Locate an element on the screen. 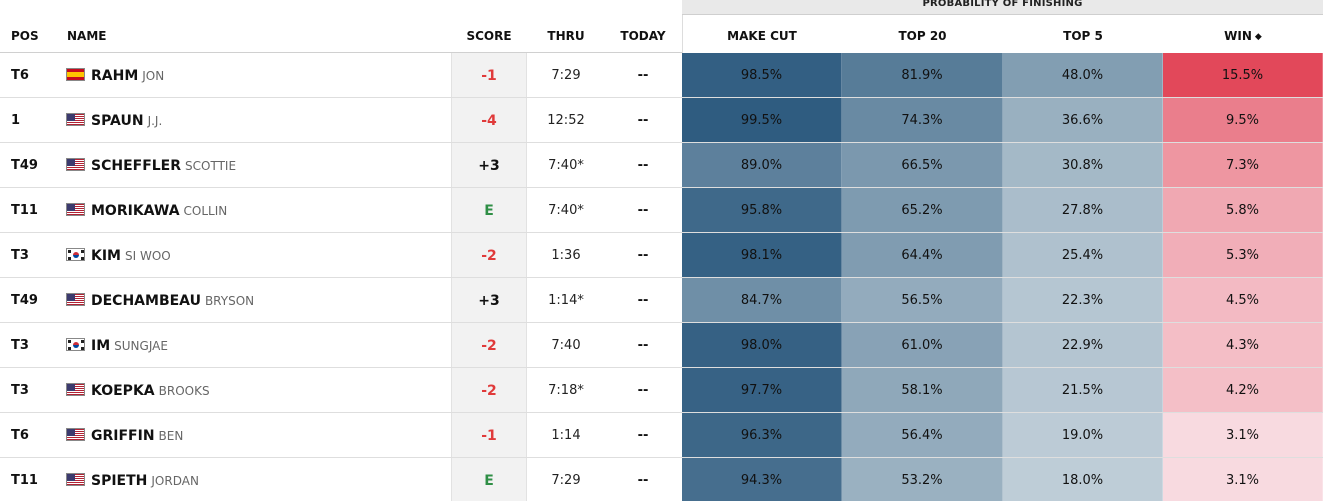 This screenshot has height=501, width=1323. top5-probability: 19.0% is located at coordinates (1083, 435).